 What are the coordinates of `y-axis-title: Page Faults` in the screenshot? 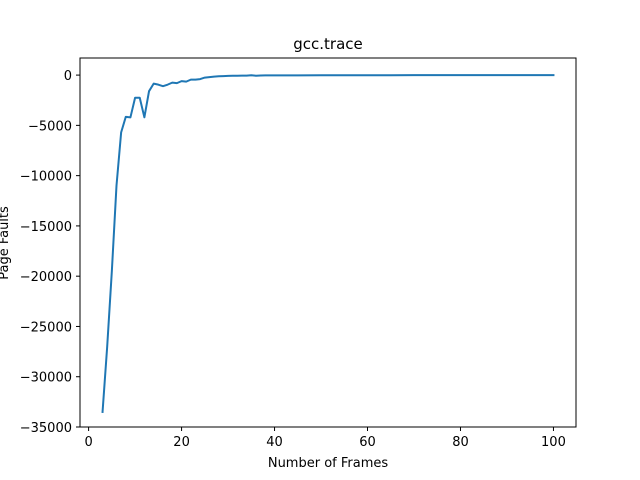 It's located at (6, 243).